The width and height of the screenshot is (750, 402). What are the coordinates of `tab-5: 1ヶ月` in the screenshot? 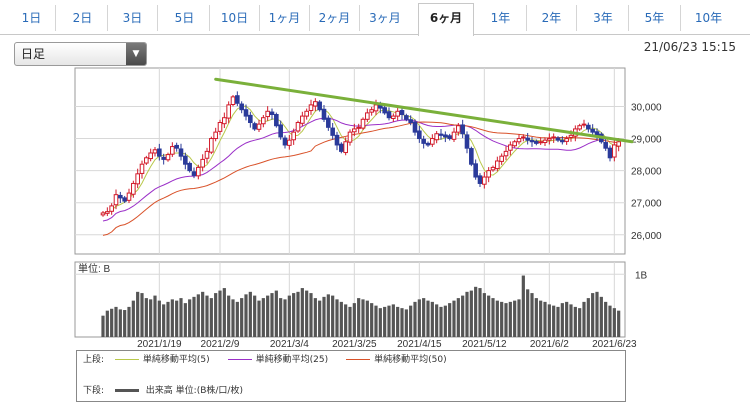 It's located at (285, 18).